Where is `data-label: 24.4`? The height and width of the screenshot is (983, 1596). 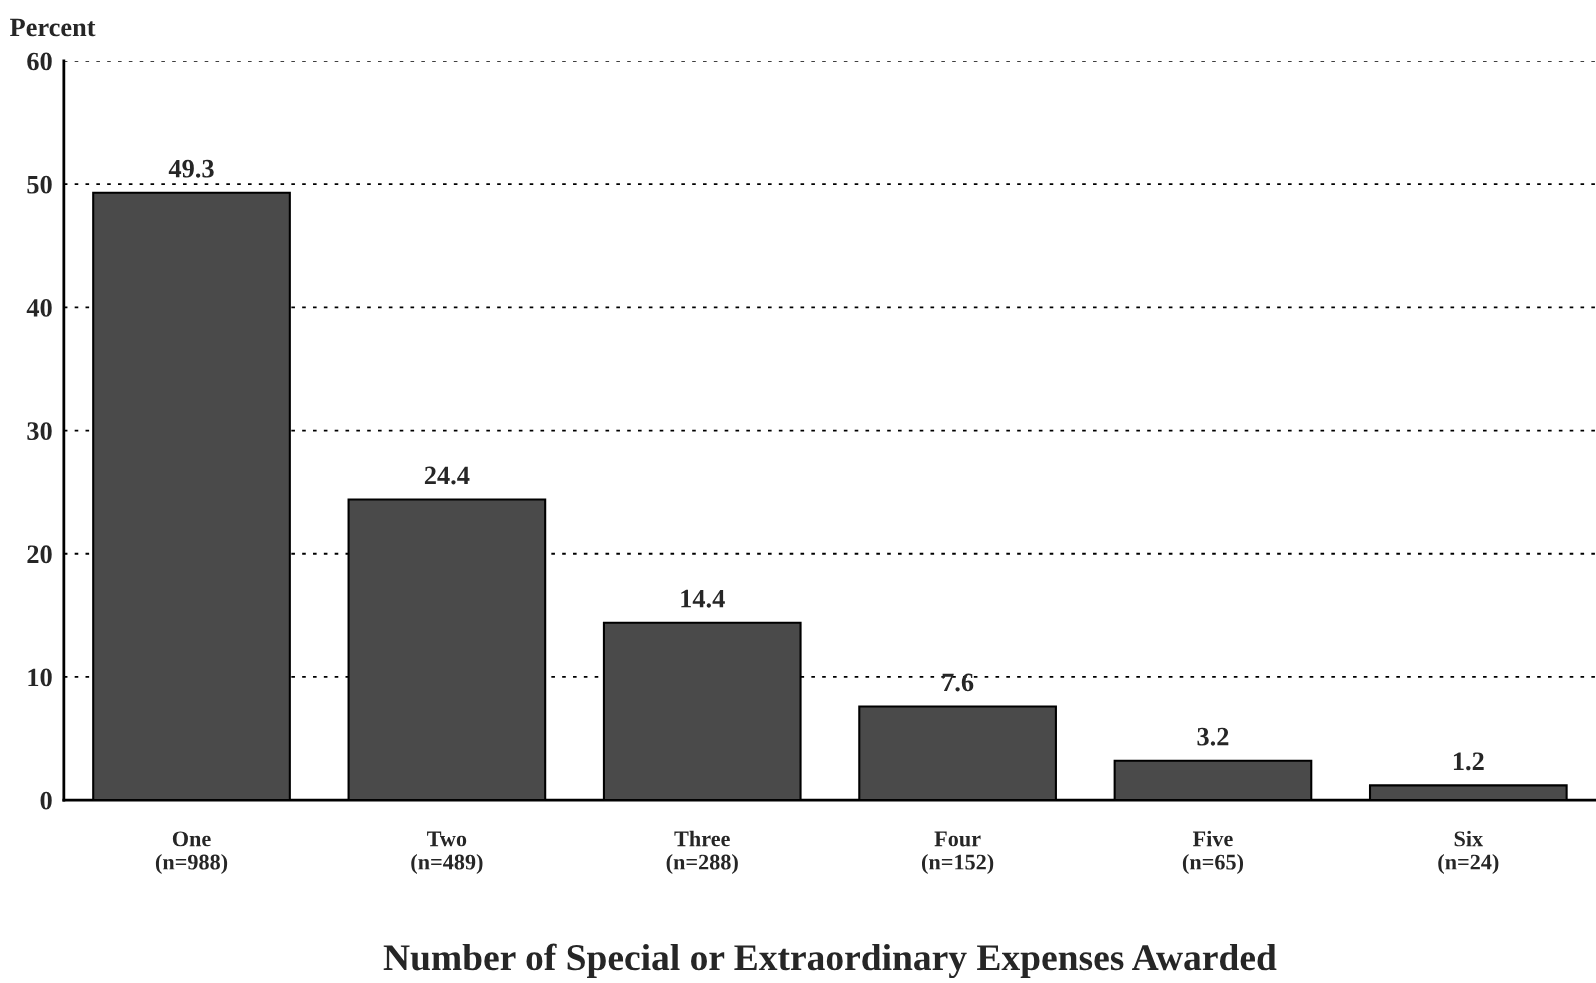 data-label: 24.4 is located at coordinates (447, 475).